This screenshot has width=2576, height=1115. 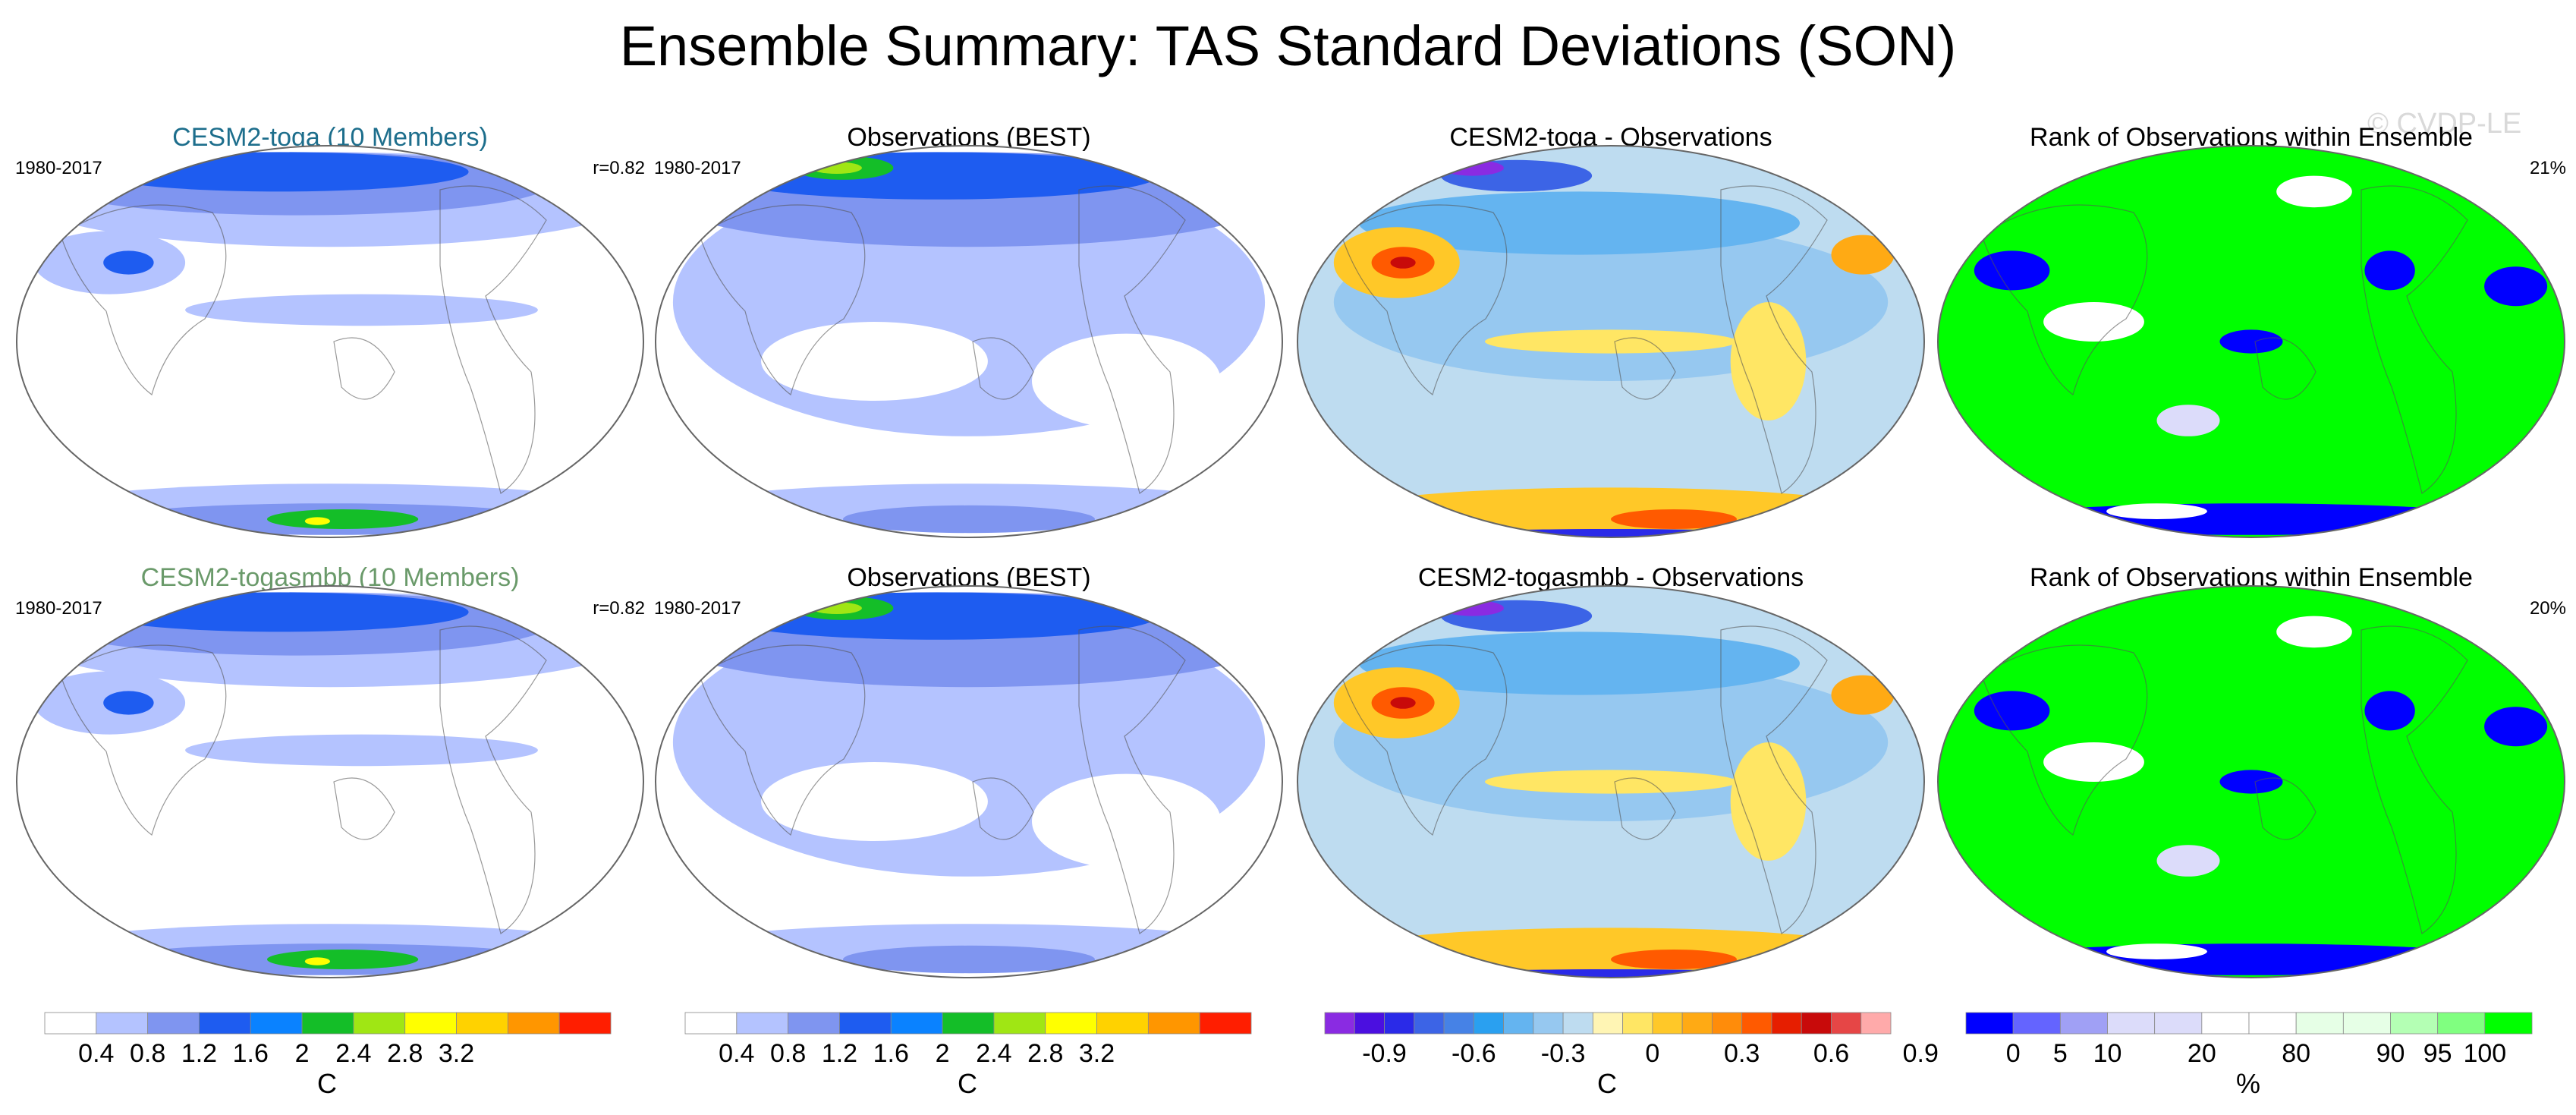 What do you see at coordinates (2485, 1053) in the screenshot?
I see `colorbar-tick-label: 100` at bounding box center [2485, 1053].